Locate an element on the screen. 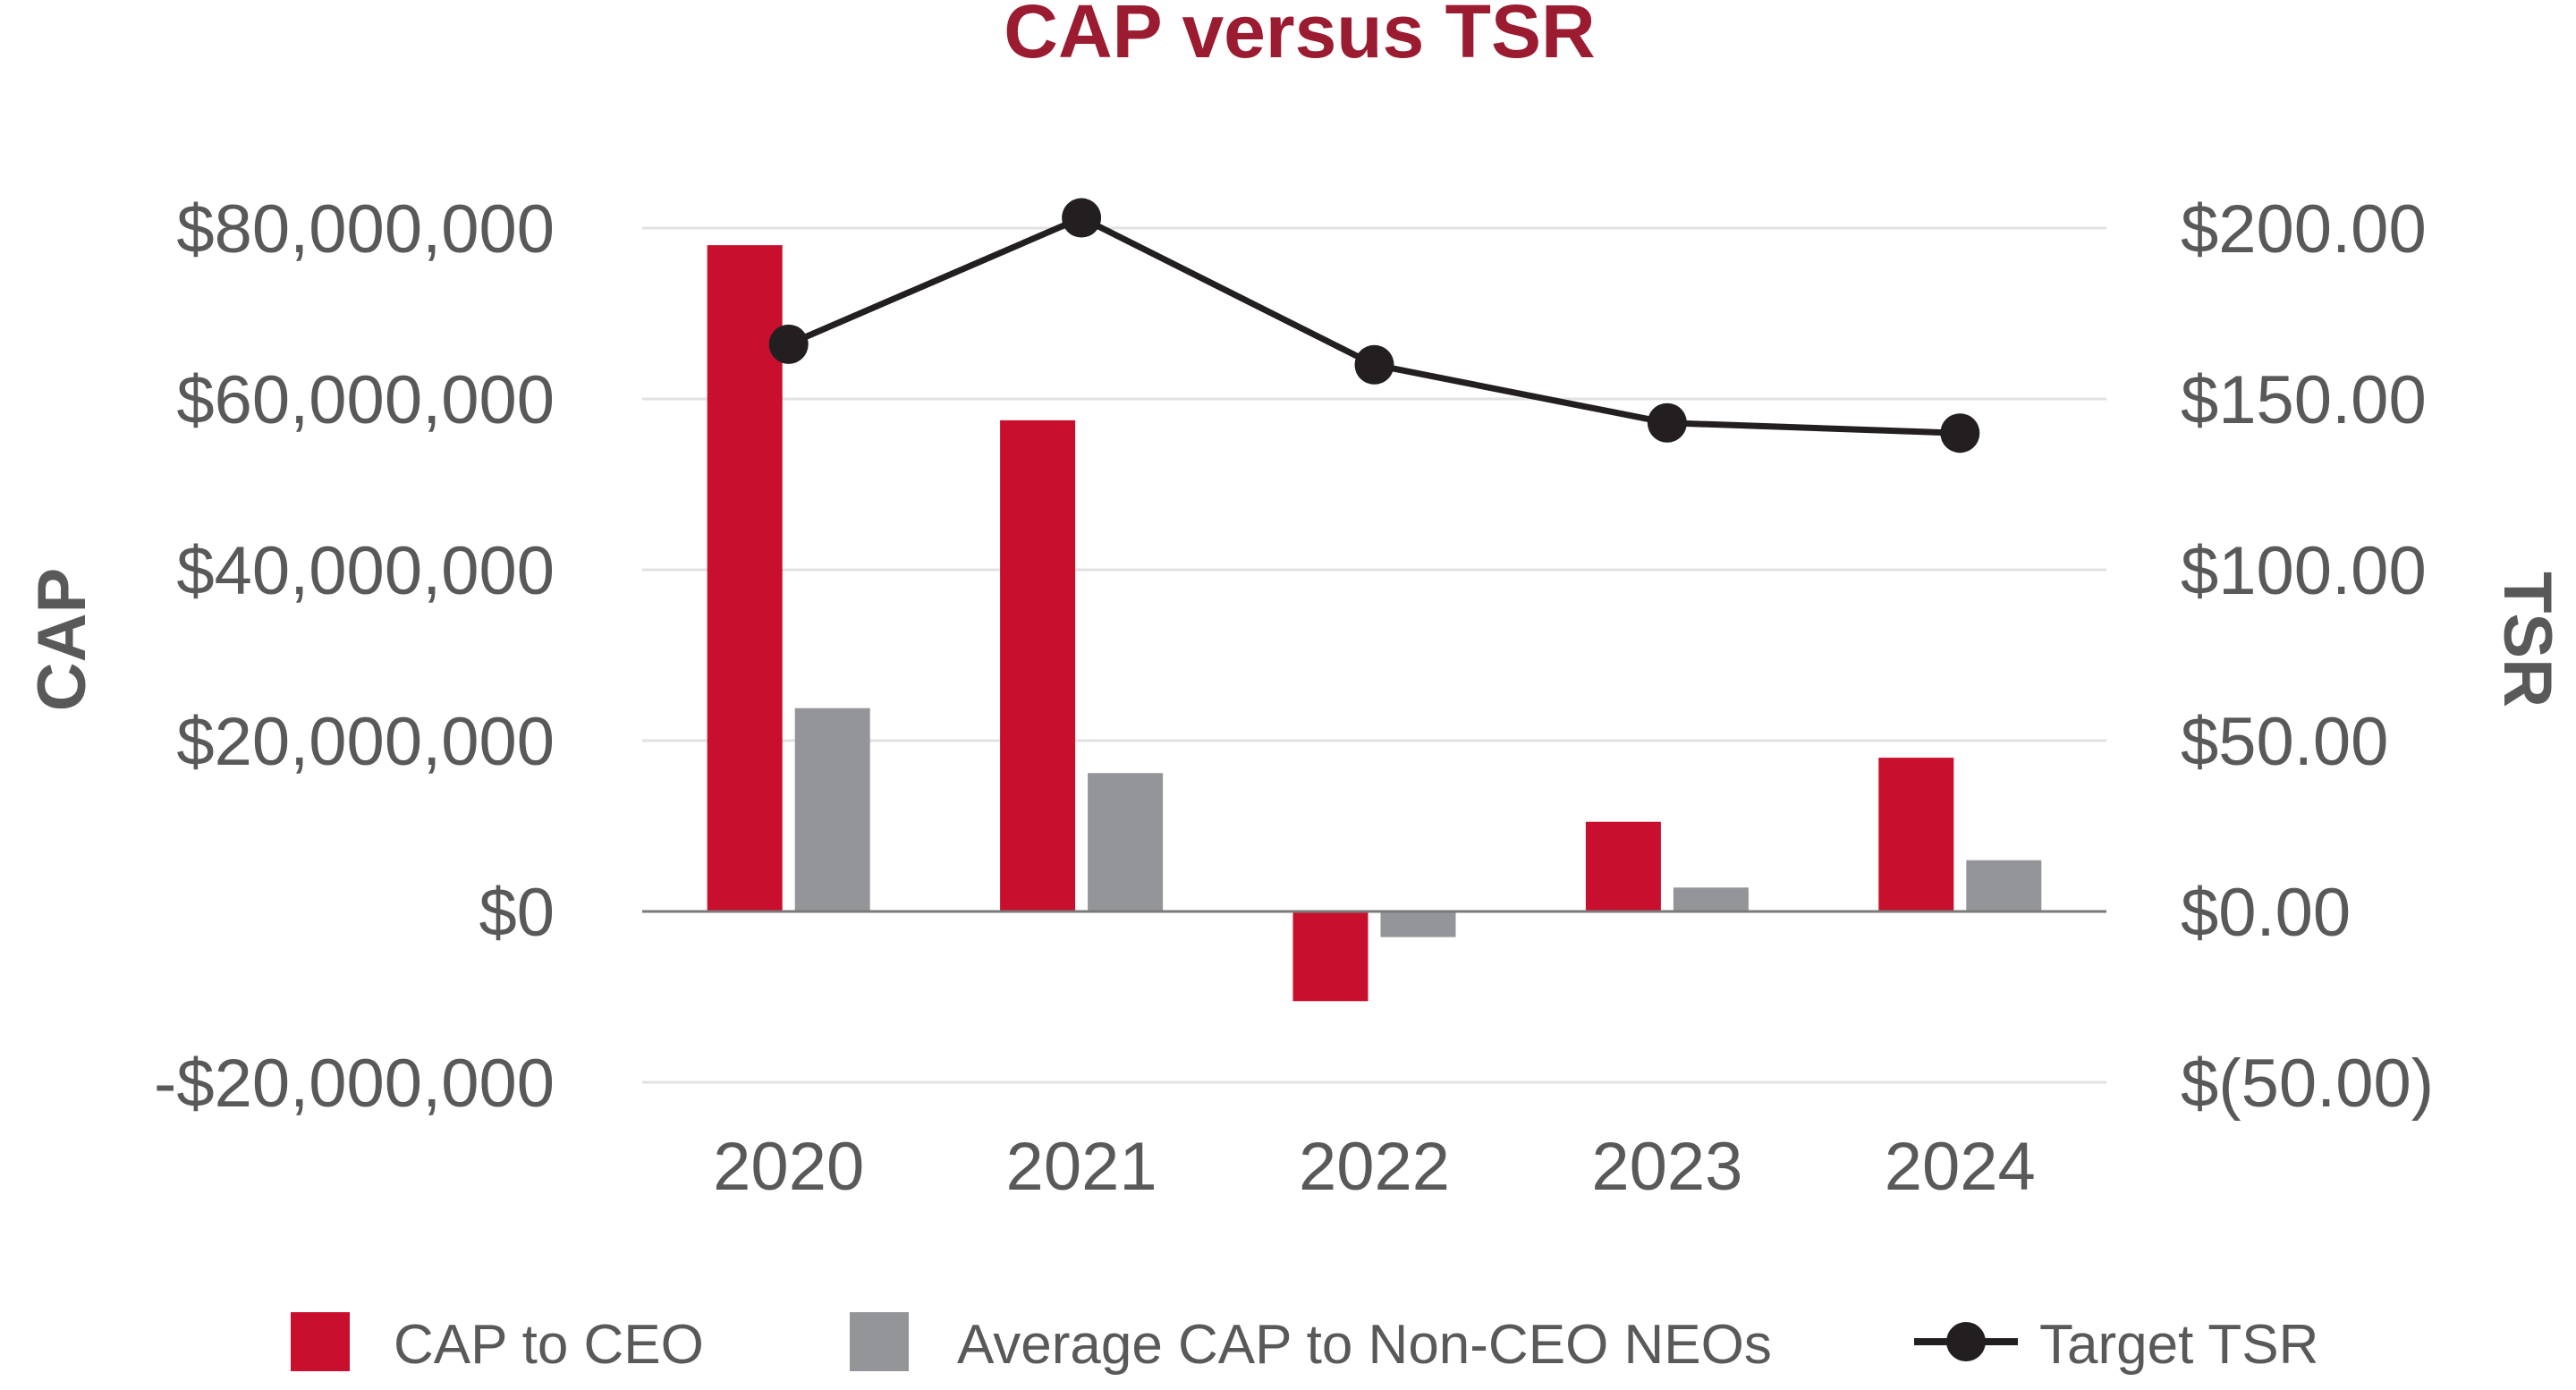 The height and width of the screenshot is (1390, 2576). bar-average-cap-to-non-ceo-neos-2020 is located at coordinates (832, 809).